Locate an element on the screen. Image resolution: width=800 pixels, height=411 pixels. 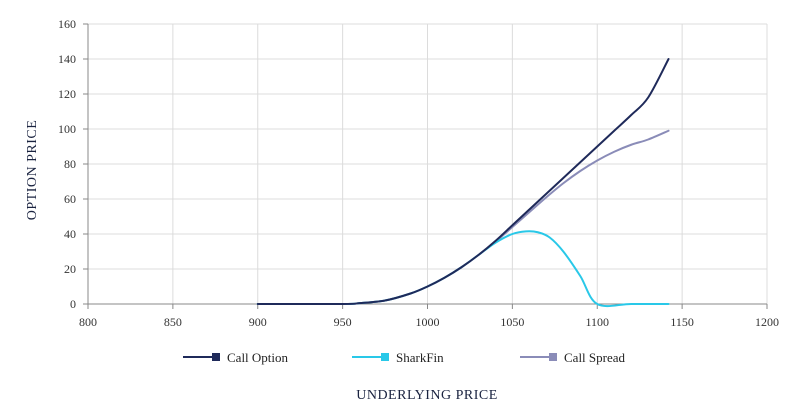
x-tick-label: 800 is located at coordinates (88, 322).